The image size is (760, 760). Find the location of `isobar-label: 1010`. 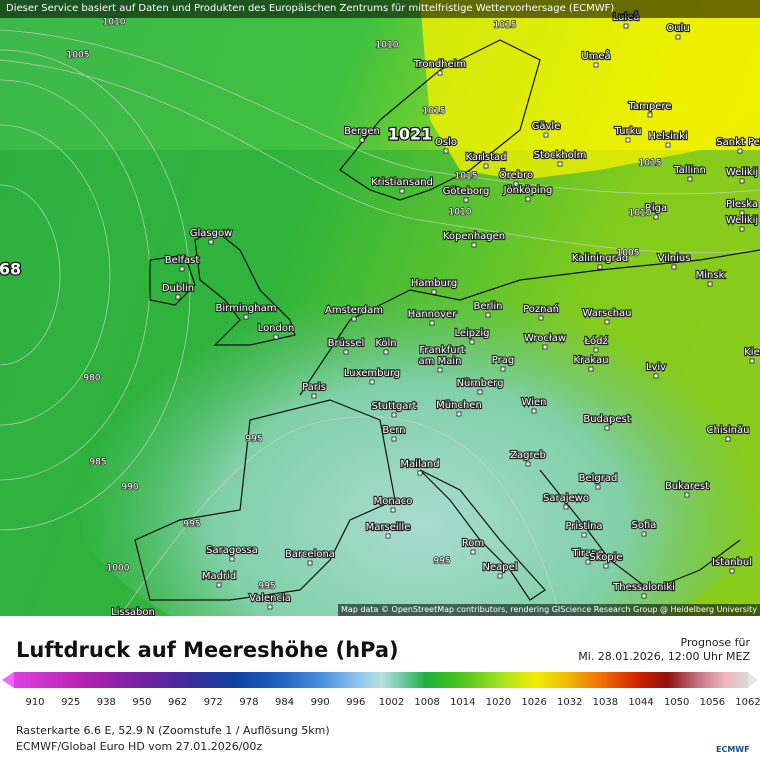

isobar-label: 1010 is located at coordinates (640, 214).